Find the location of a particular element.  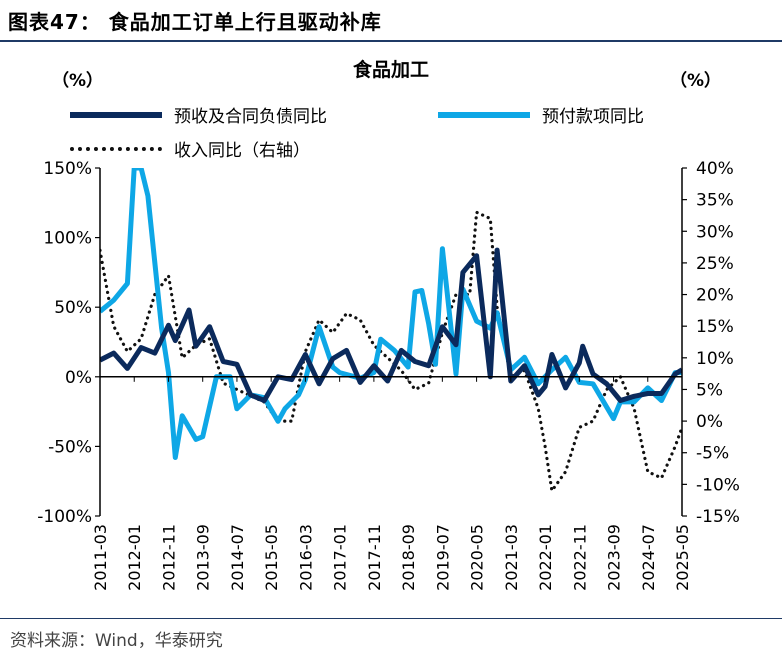

x-tick-label: 2015-05 is located at coordinates (271, 557).